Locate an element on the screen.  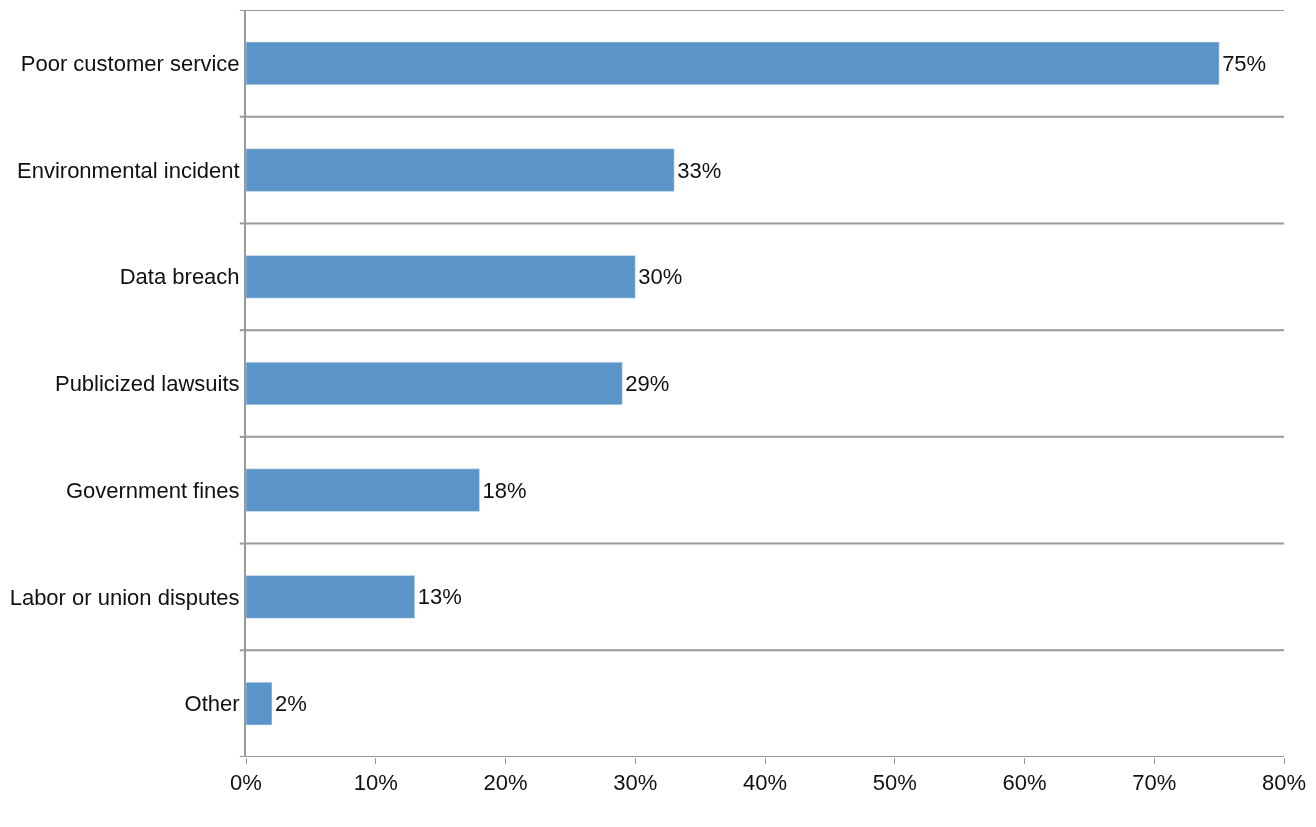
x-tick-label: 0% is located at coordinates (246, 783).